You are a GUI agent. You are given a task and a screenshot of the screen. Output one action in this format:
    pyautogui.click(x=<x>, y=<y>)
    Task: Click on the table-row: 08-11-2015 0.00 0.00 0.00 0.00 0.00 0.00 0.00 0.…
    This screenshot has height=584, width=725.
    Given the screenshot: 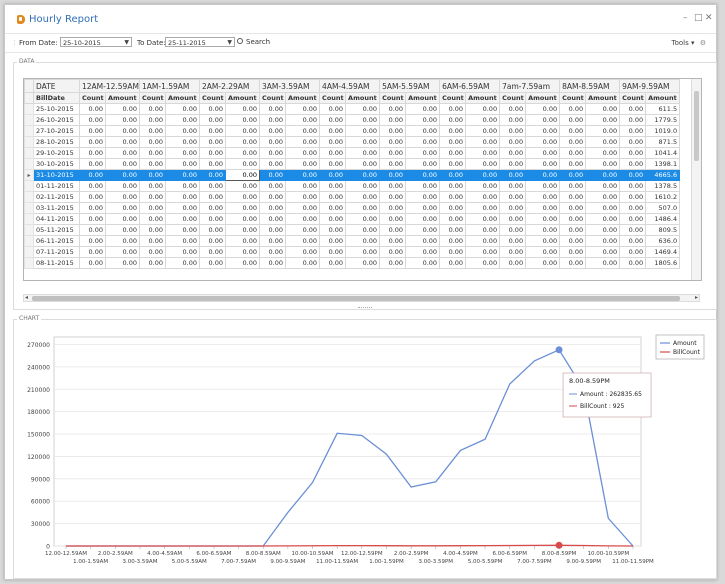 What is the action you would take?
    pyautogui.click(x=352, y=263)
    